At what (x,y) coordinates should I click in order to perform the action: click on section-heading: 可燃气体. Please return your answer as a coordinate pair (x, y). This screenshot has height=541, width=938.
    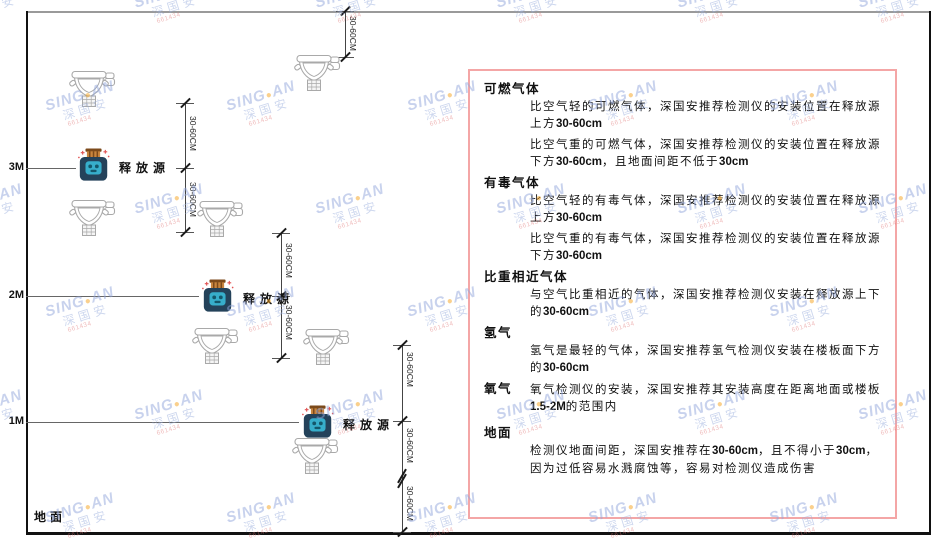
    Looking at the image, I should click on (512, 88).